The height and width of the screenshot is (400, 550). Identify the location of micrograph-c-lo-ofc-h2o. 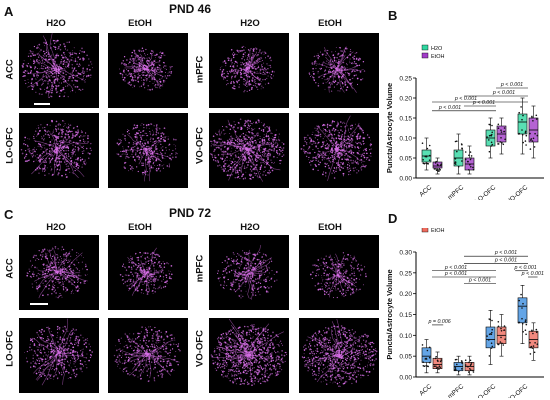
(59, 355).